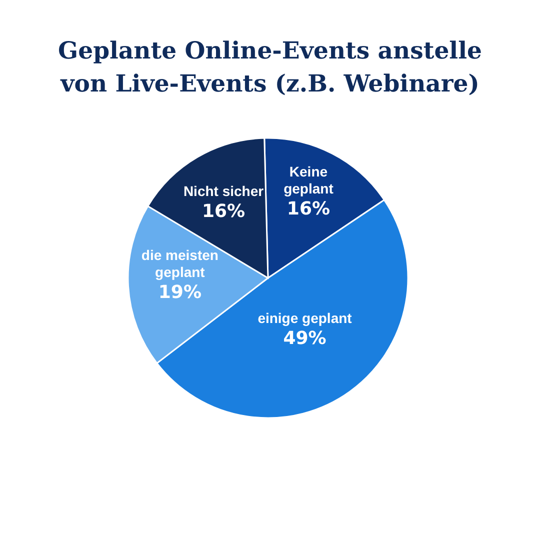 The height and width of the screenshot is (540, 540). What do you see at coordinates (309, 180) in the screenshot?
I see `slice-label: Keine geplant` at bounding box center [309, 180].